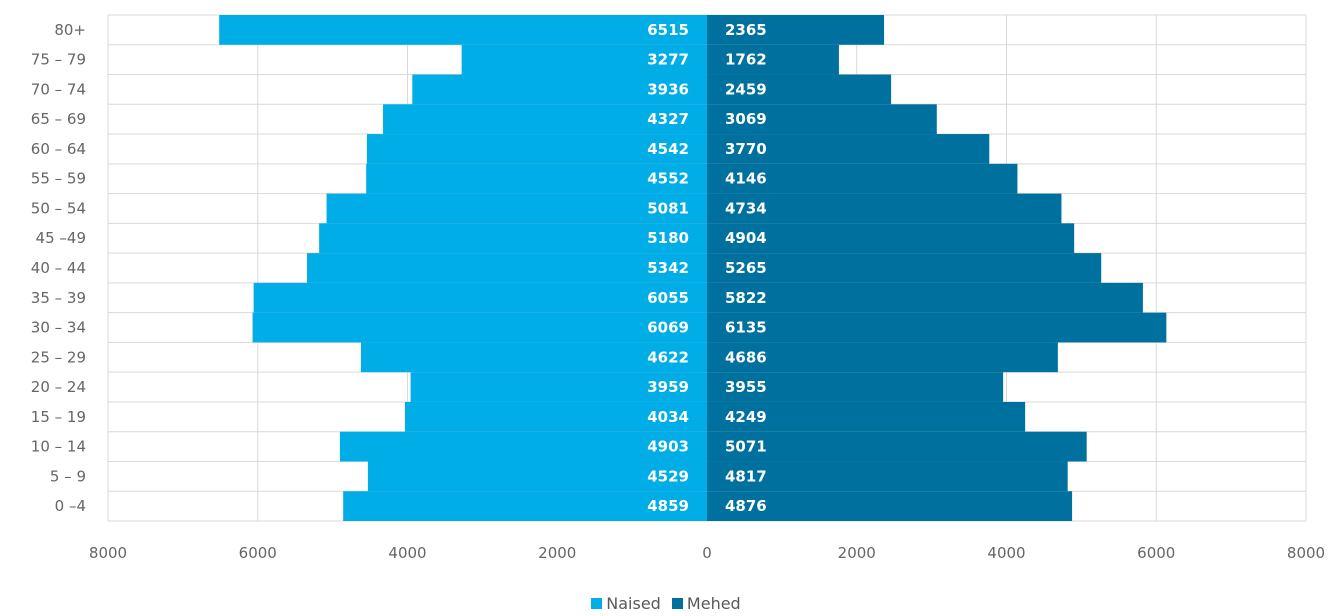 This screenshot has height=616, width=1332. What do you see at coordinates (58, 268) in the screenshot?
I see `y-tick-label: 40 – 44` at bounding box center [58, 268].